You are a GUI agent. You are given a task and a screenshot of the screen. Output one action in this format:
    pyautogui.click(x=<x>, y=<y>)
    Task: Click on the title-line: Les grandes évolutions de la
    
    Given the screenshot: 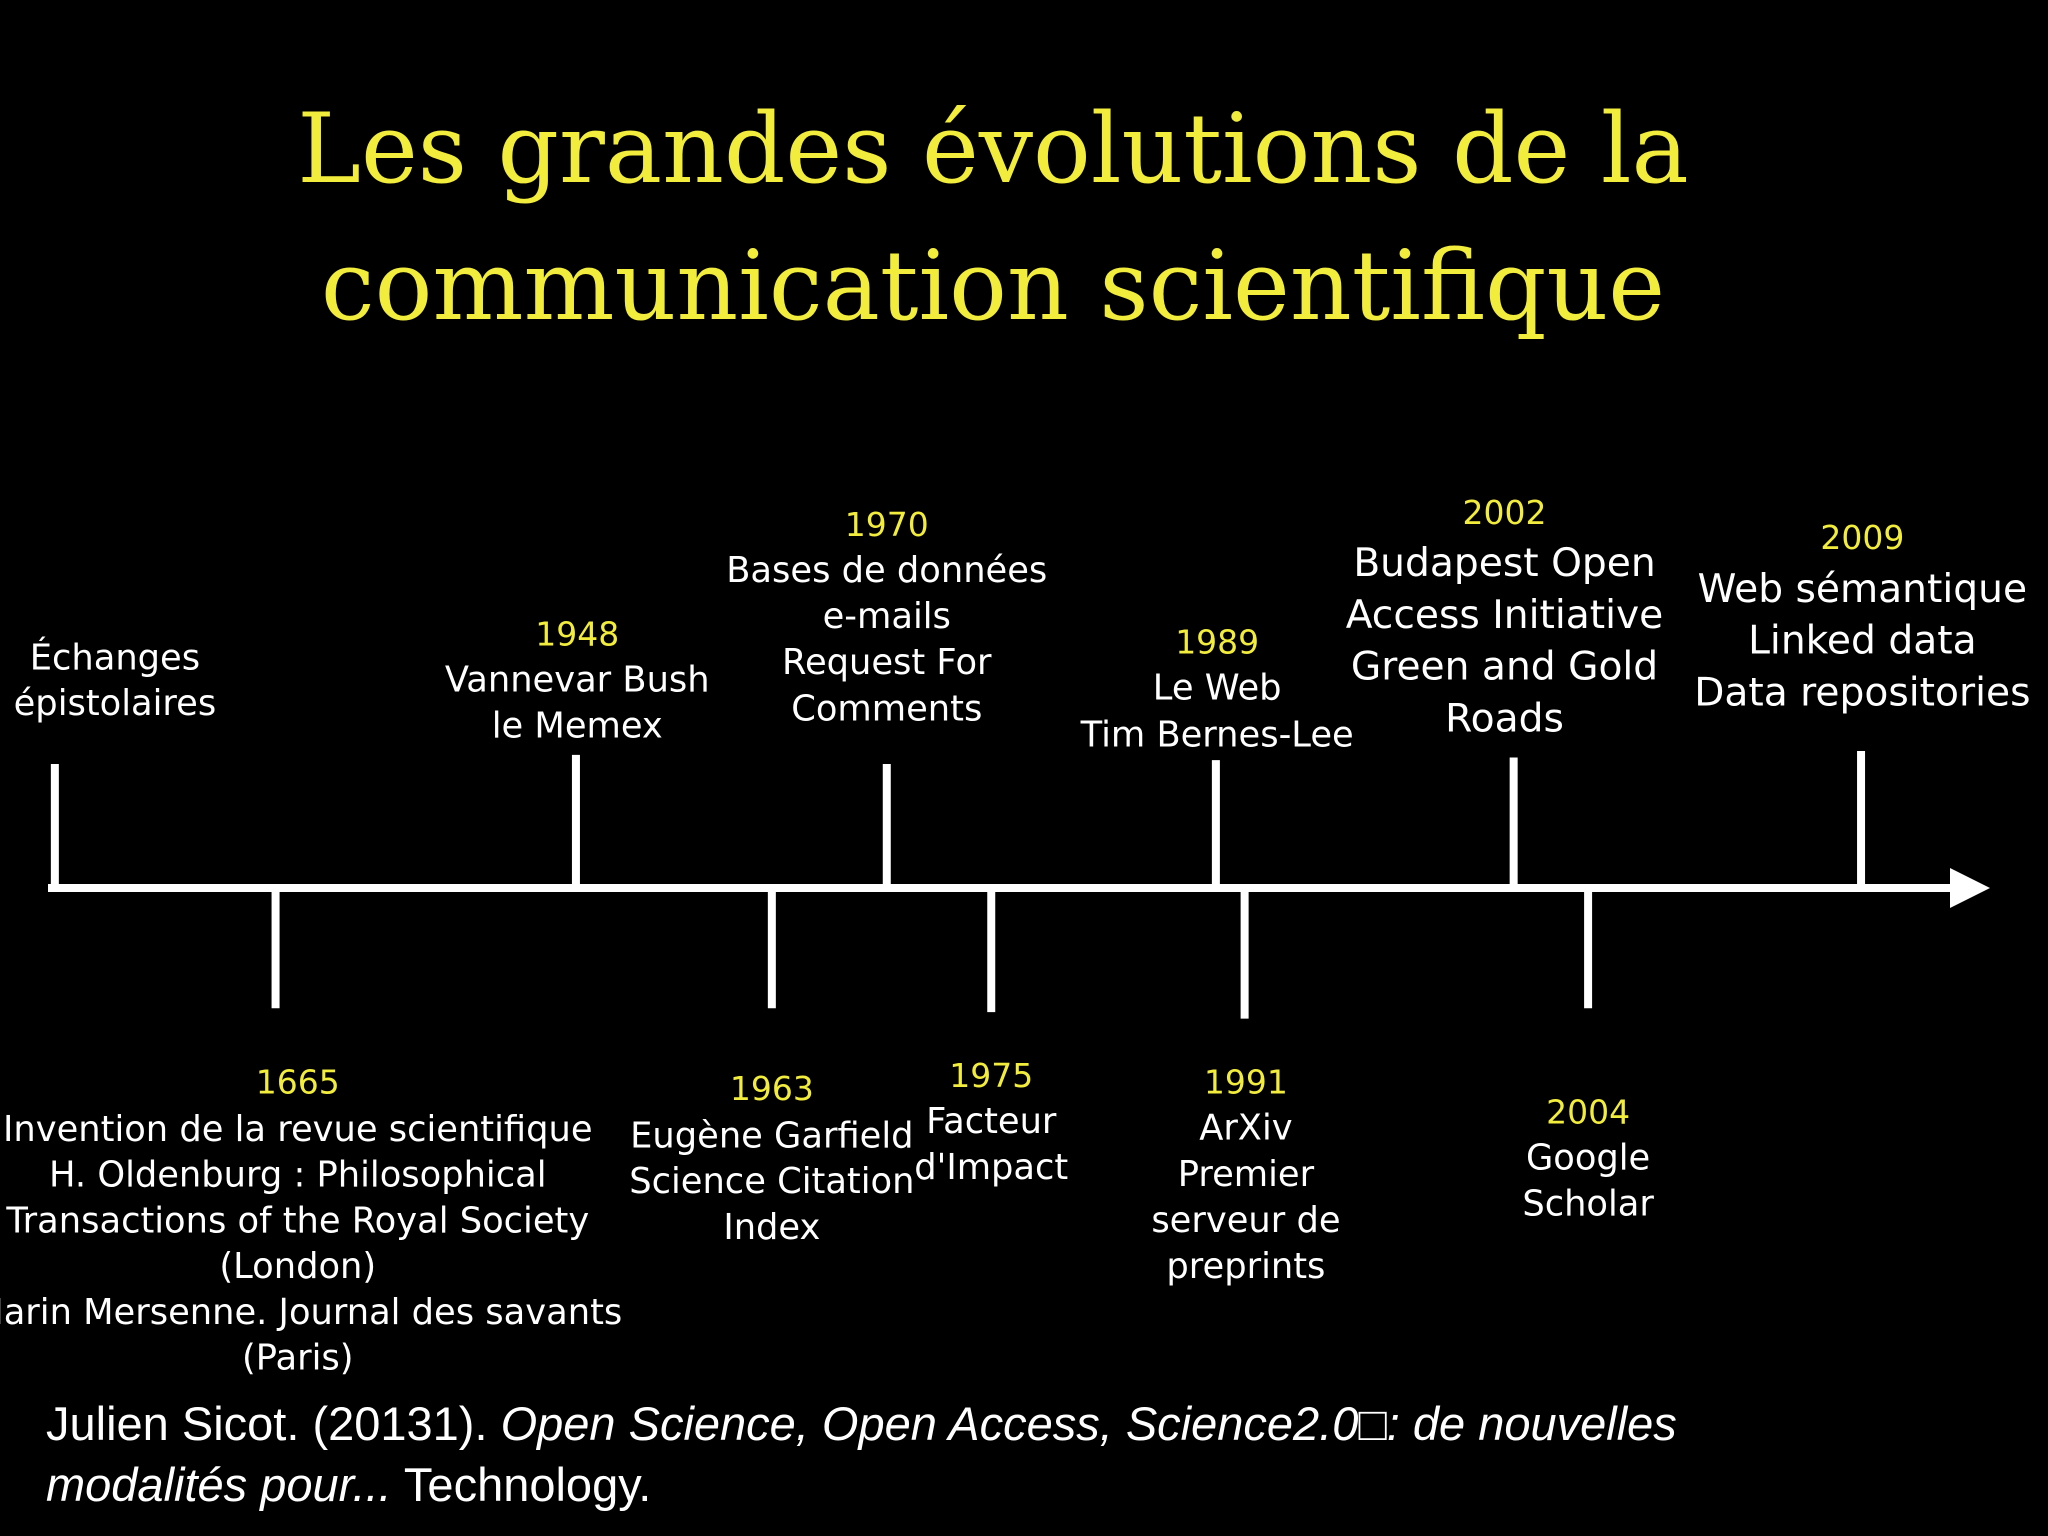 What is the action you would take?
    pyautogui.click(x=993, y=149)
    